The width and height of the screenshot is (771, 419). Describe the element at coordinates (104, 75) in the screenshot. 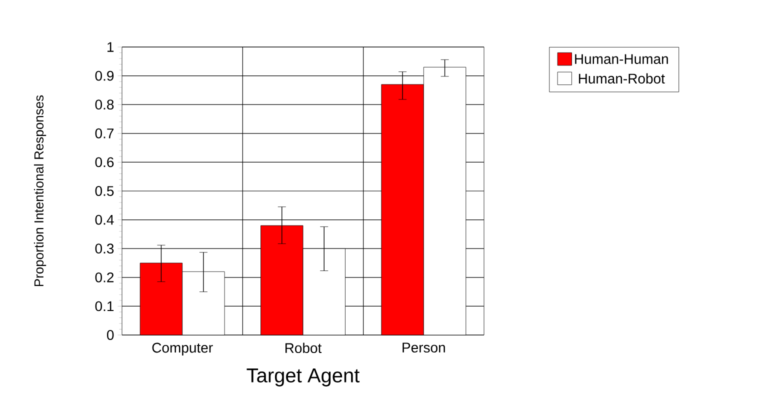

I see `y-tick-label: 0.9` at that location.